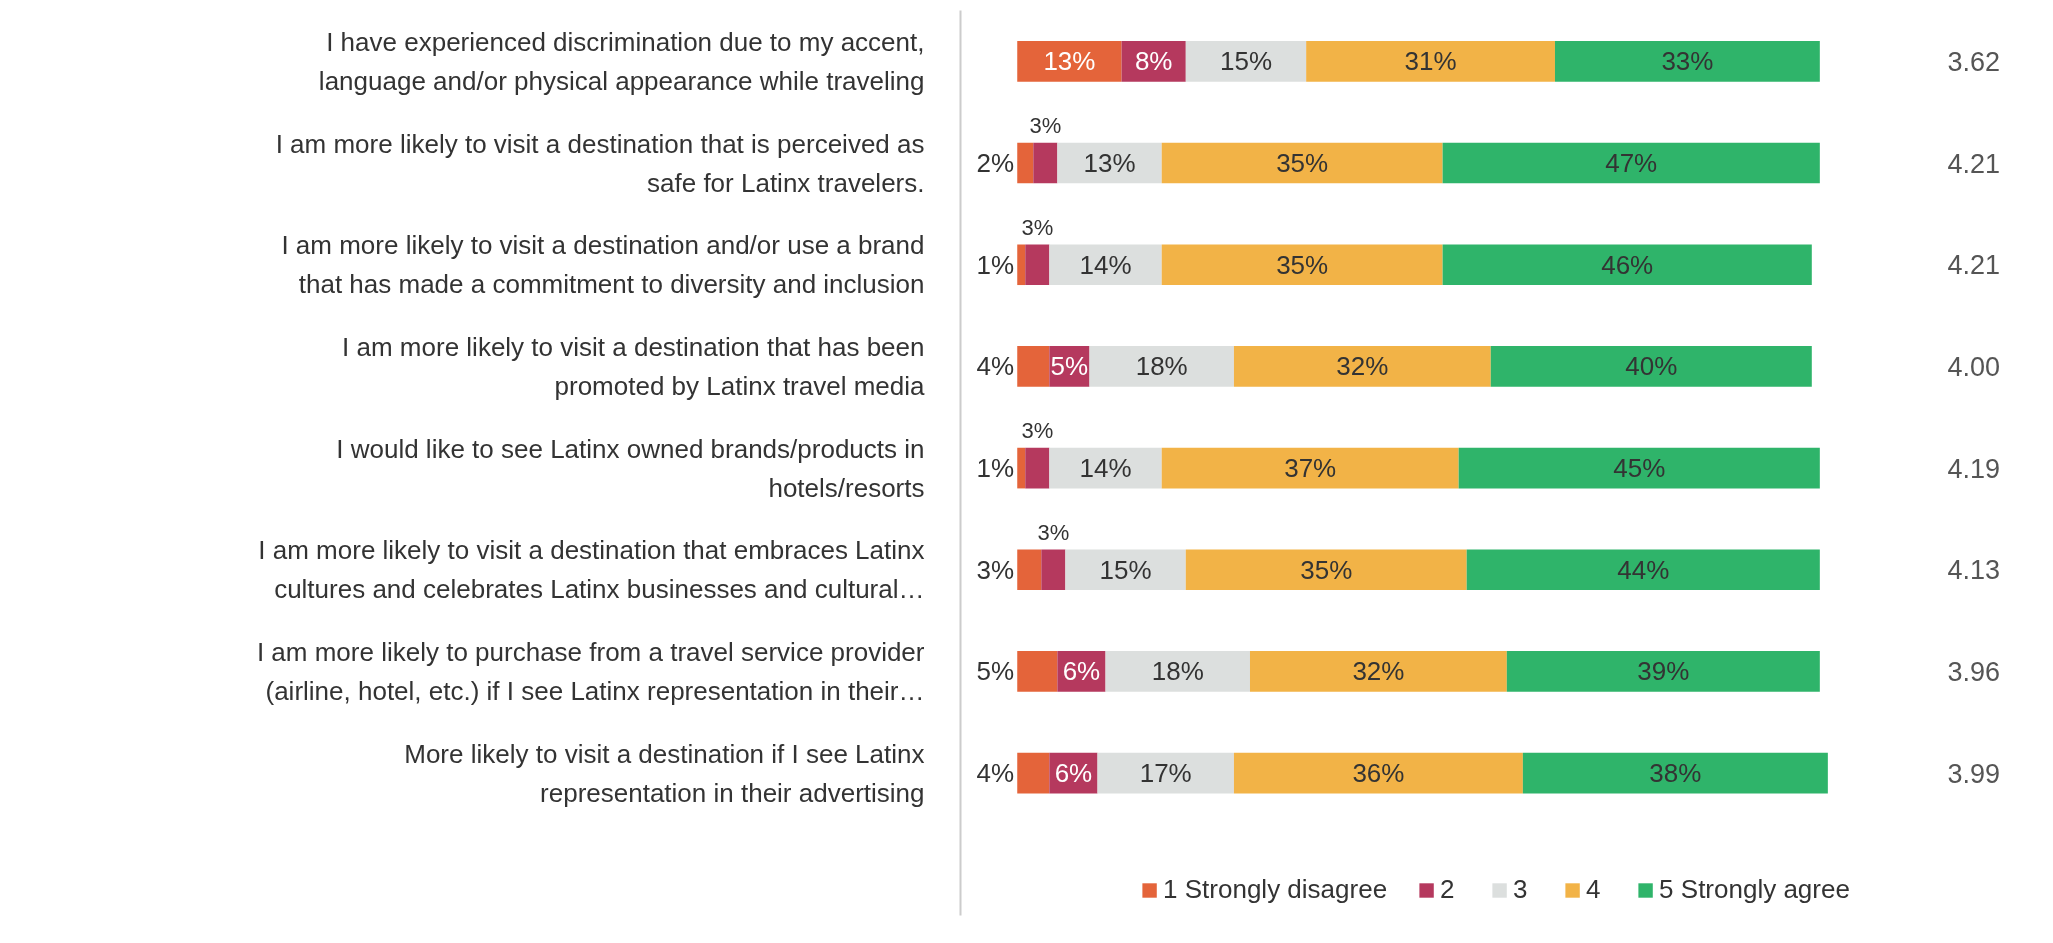 The height and width of the screenshot is (943, 2053). I want to click on data-label: 2%, so click(995, 163).